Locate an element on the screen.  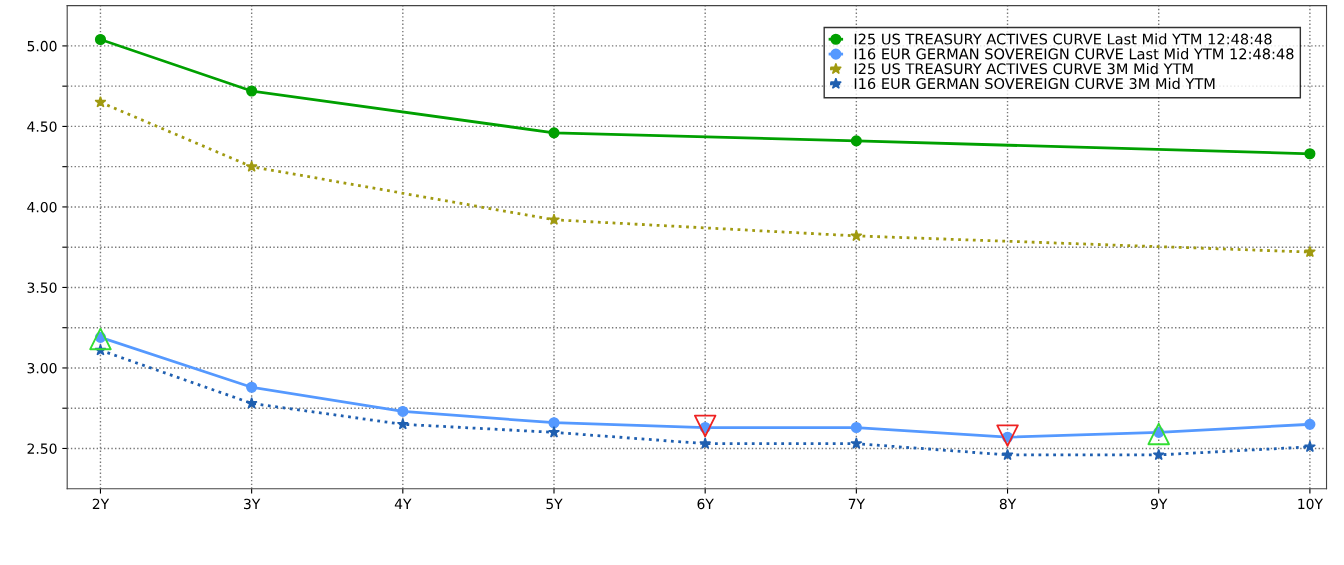
x-tick-label: 4Y is located at coordinates (403, 503).